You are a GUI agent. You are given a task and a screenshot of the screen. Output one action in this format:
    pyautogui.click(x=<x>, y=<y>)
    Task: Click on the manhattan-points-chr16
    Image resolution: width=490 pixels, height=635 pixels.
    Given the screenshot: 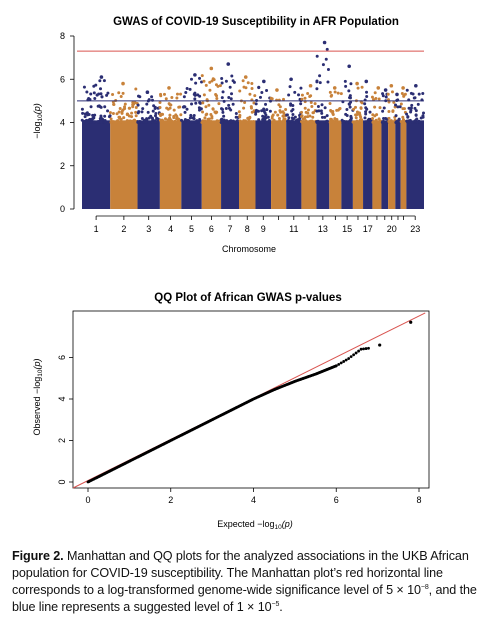 What is the action you would take?
    pyautogui.click(x=357, y=102)
    